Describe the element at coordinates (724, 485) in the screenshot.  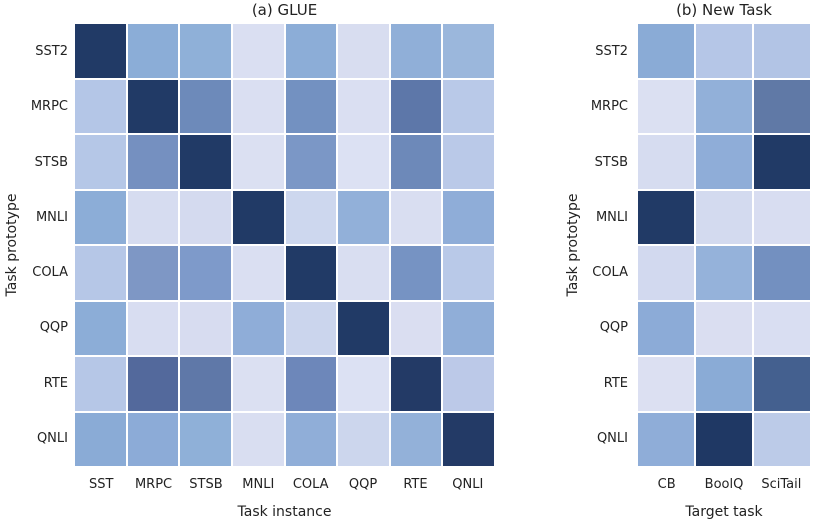
I see `chart-b-col-tick-labels: CB BoolQ SciTail` at that location.